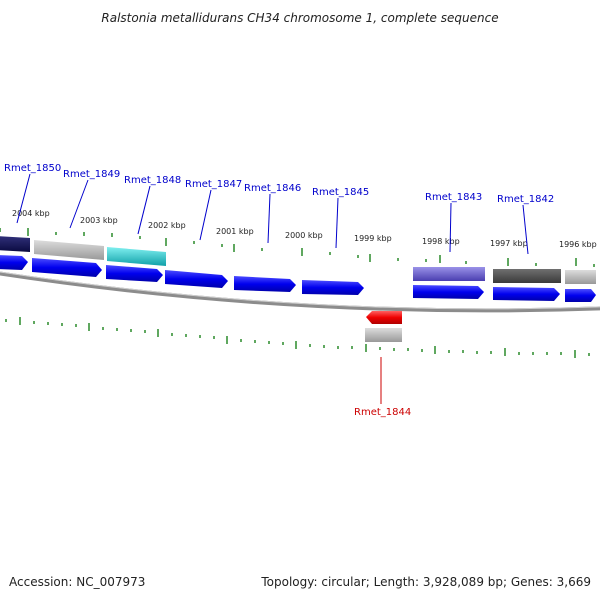 The width and height of the screenshot is (600, 600). Describe the element at coordinates (152, 180) in the screenshot. I see `gene-label-rmet-1848: Rmet_1848` at that location.